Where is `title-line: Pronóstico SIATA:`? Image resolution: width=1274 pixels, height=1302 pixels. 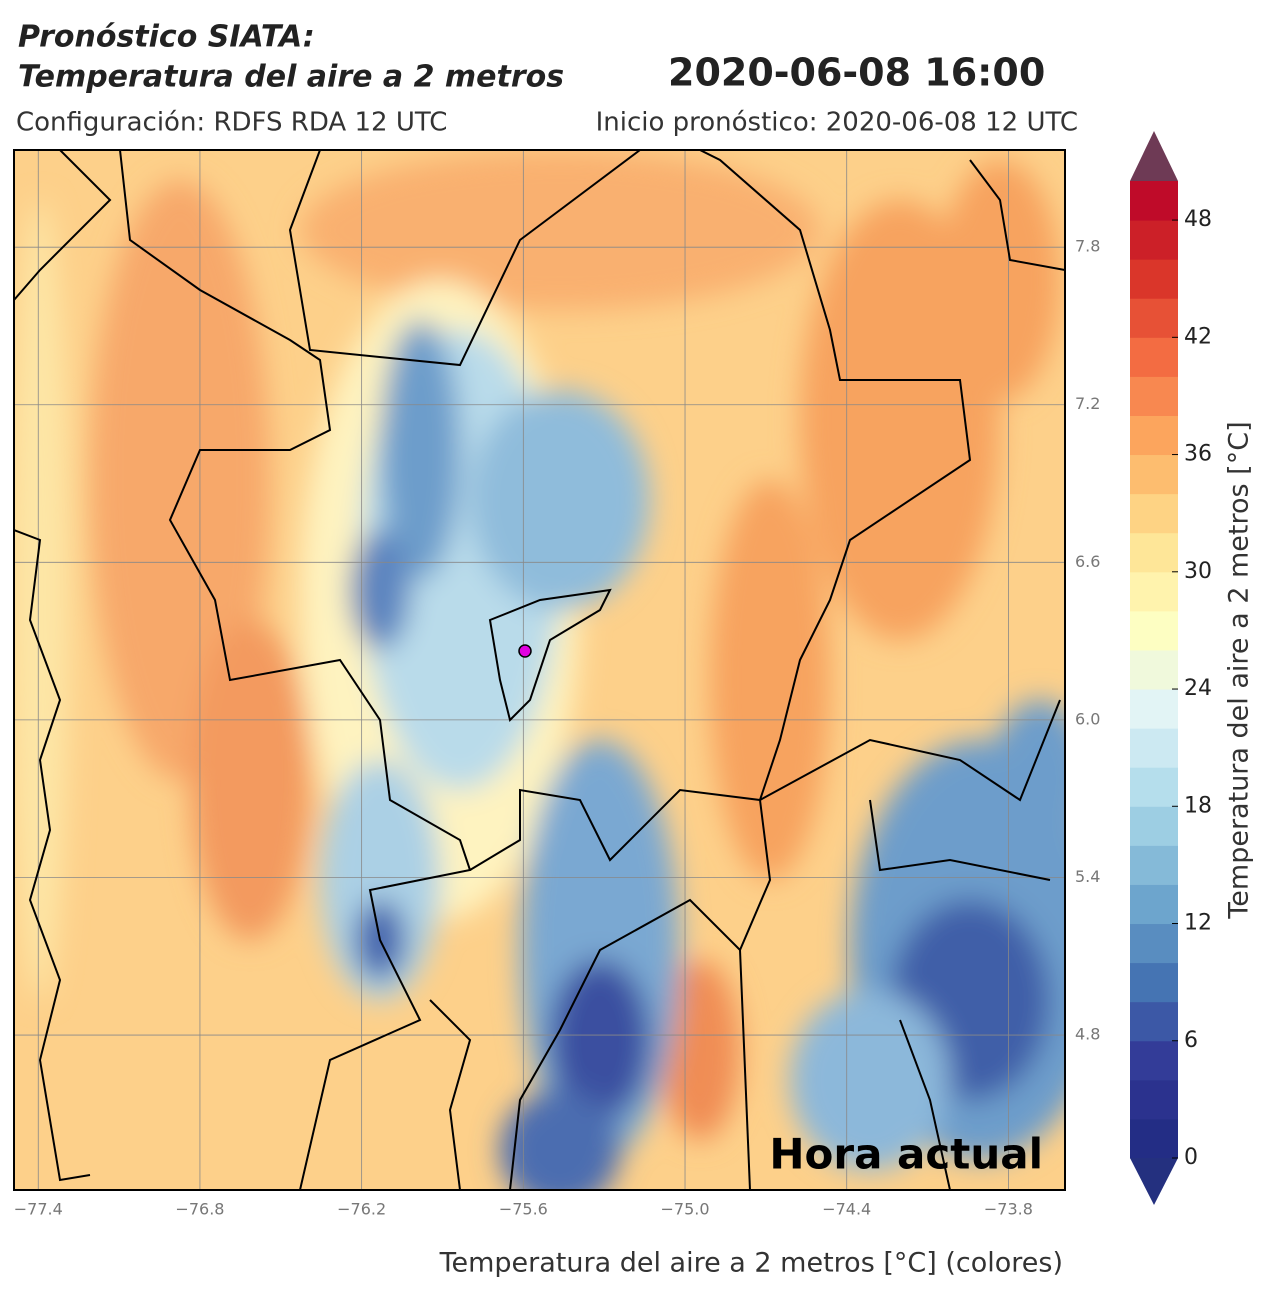
title-line: Pronóstico SIATA: is located at coordinates (166, 37).